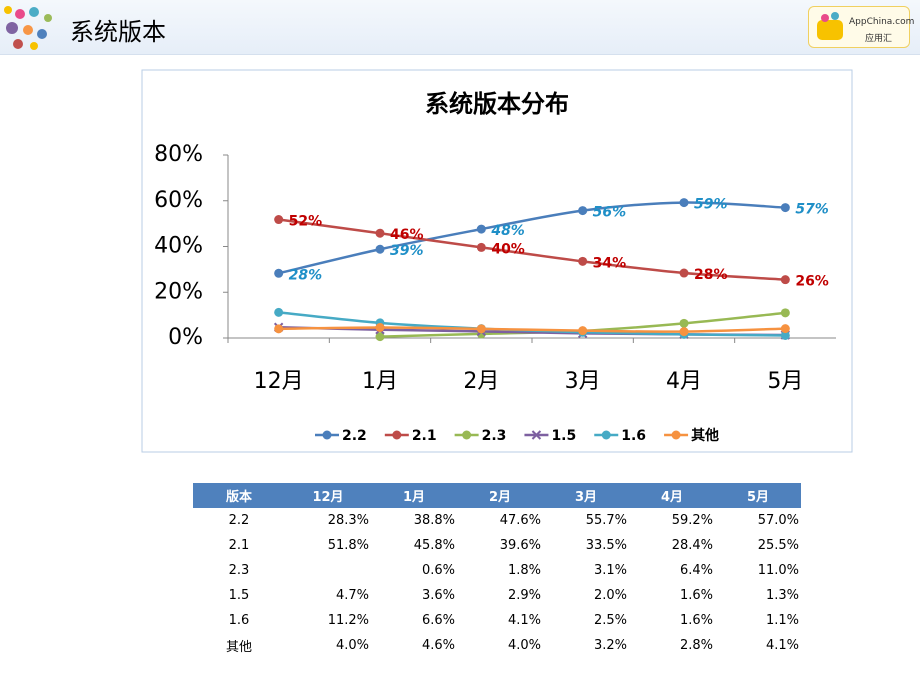 Image resolution: width=920 pixels, height=690 pixels. Describe the element at coordinates (882, 22) in the screenshot. I see `logo-text: AppChina.com` at that location.